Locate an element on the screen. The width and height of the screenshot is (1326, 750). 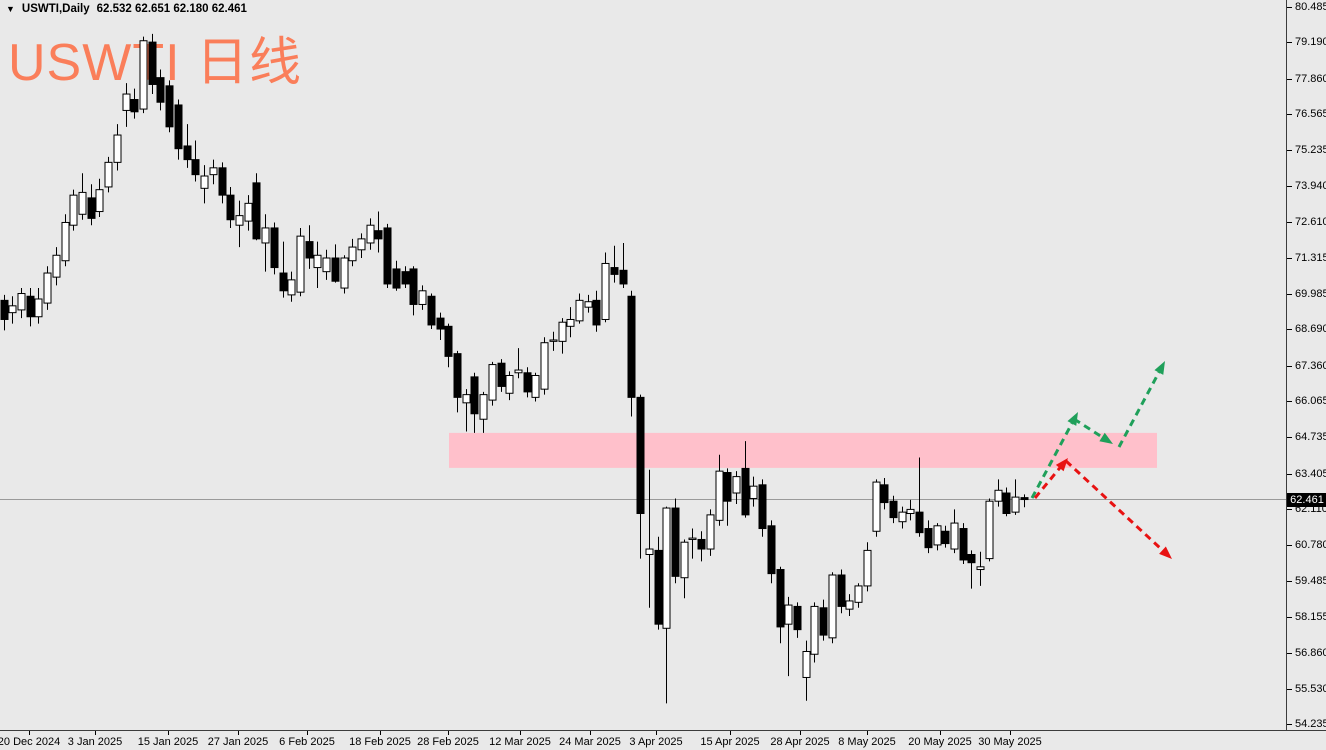
price-tick-label: 69.985 is located at coordinates (1310, 293).